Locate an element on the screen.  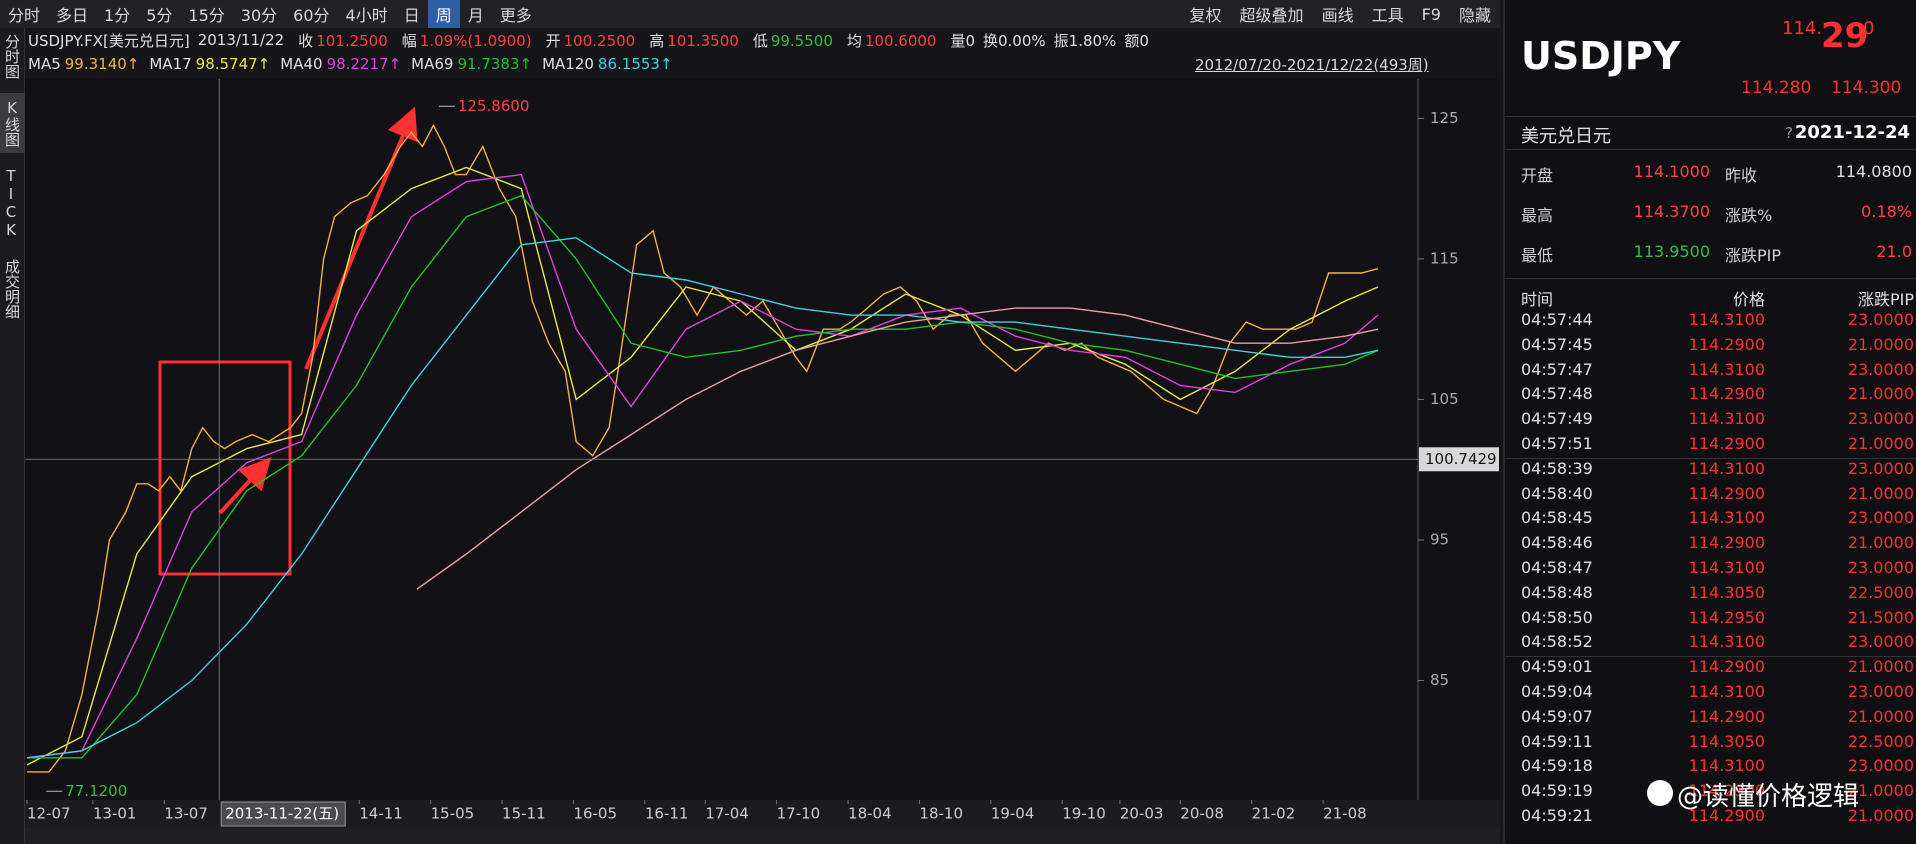
period-tab: 4小时 is located at coordinates (366, 15).